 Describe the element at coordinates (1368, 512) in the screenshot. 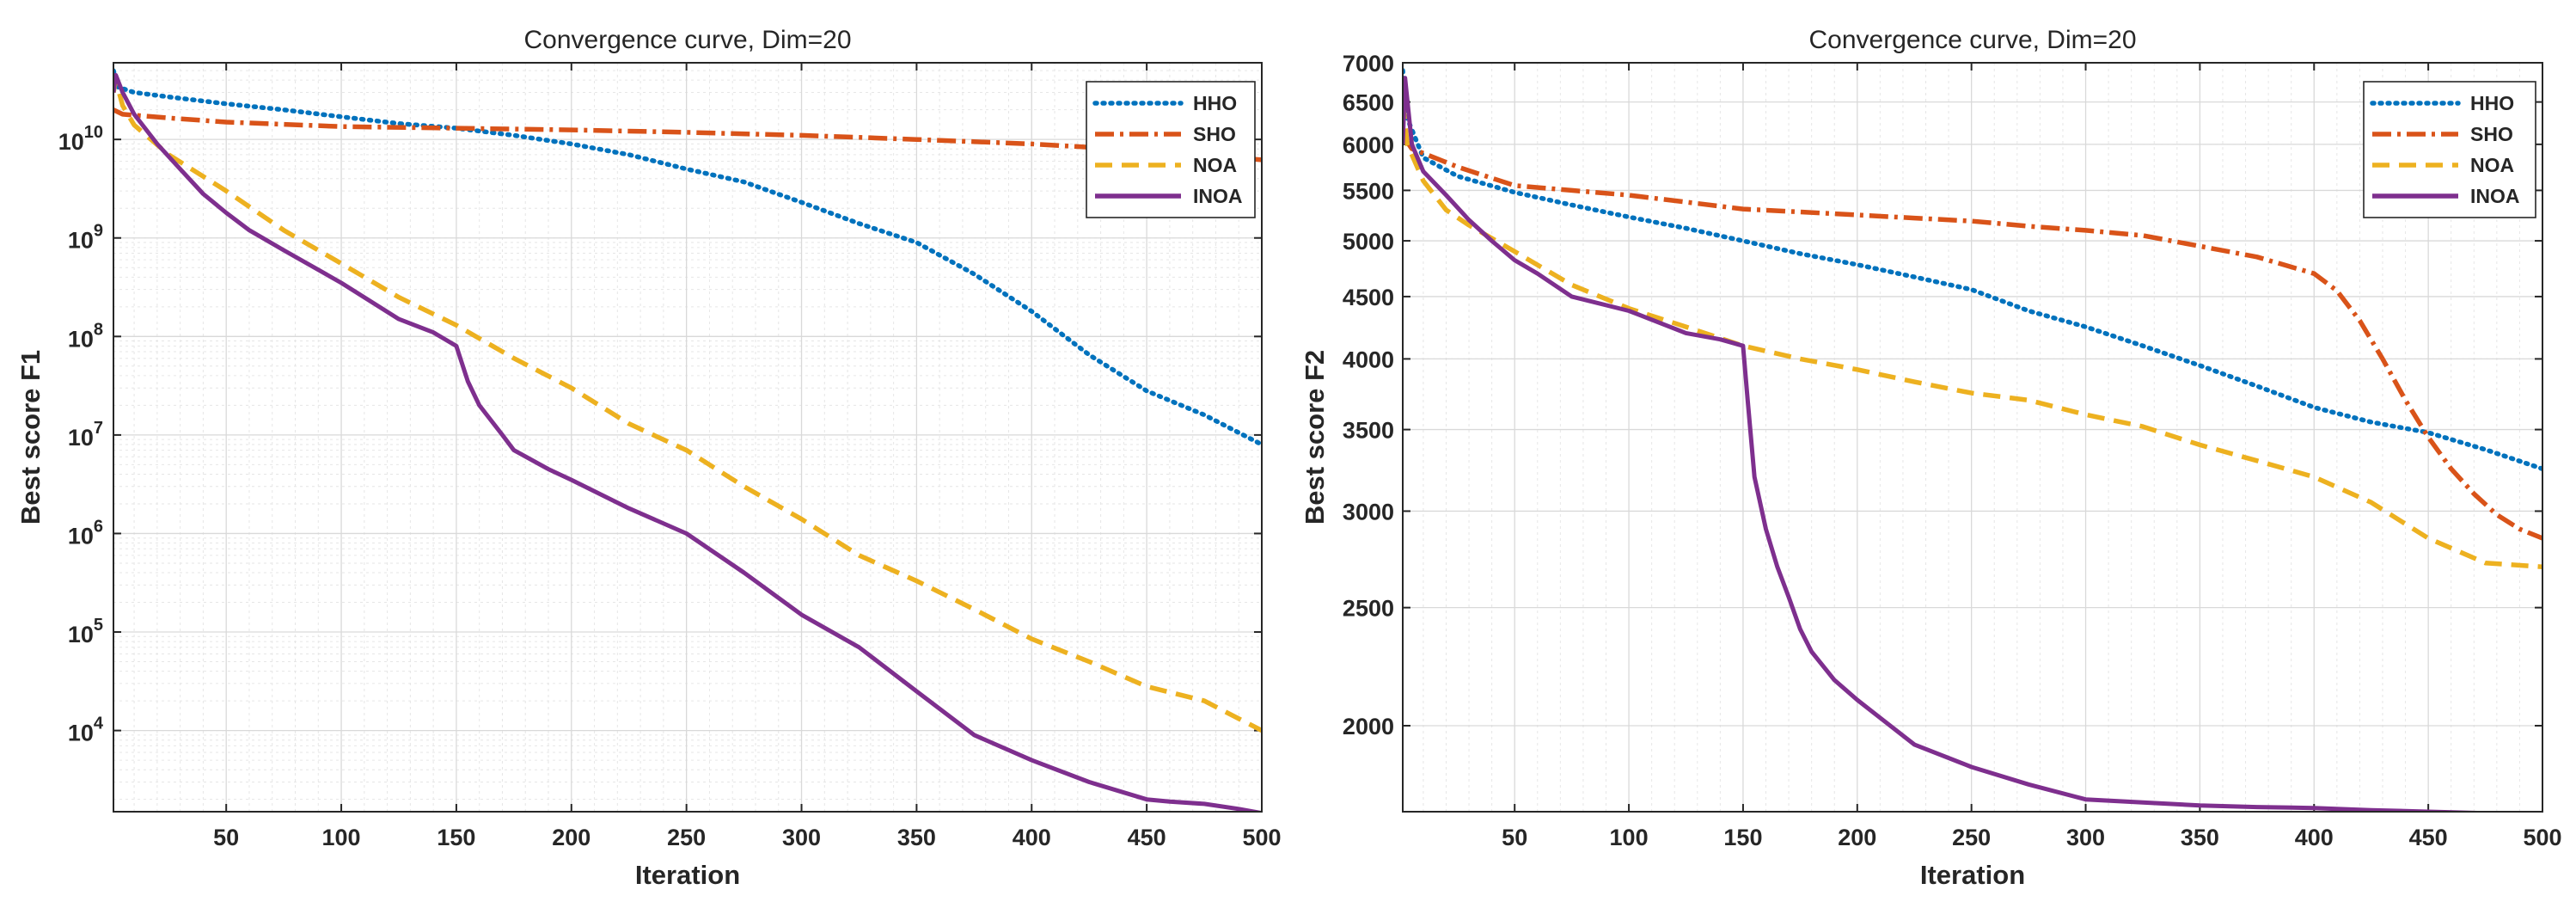

I see `chart-f2-ytick-label: 3000` at that location.